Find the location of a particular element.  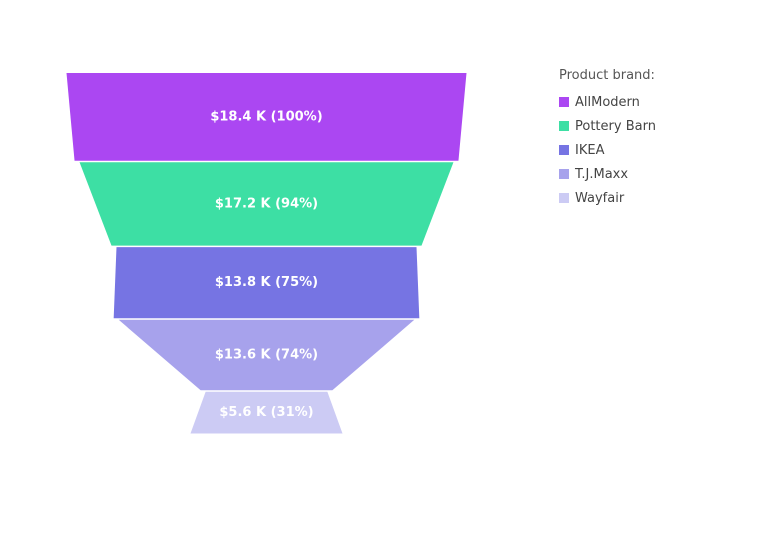

funnel-value-label: $18.4 K (100%) is located at coordinates (266, 116).